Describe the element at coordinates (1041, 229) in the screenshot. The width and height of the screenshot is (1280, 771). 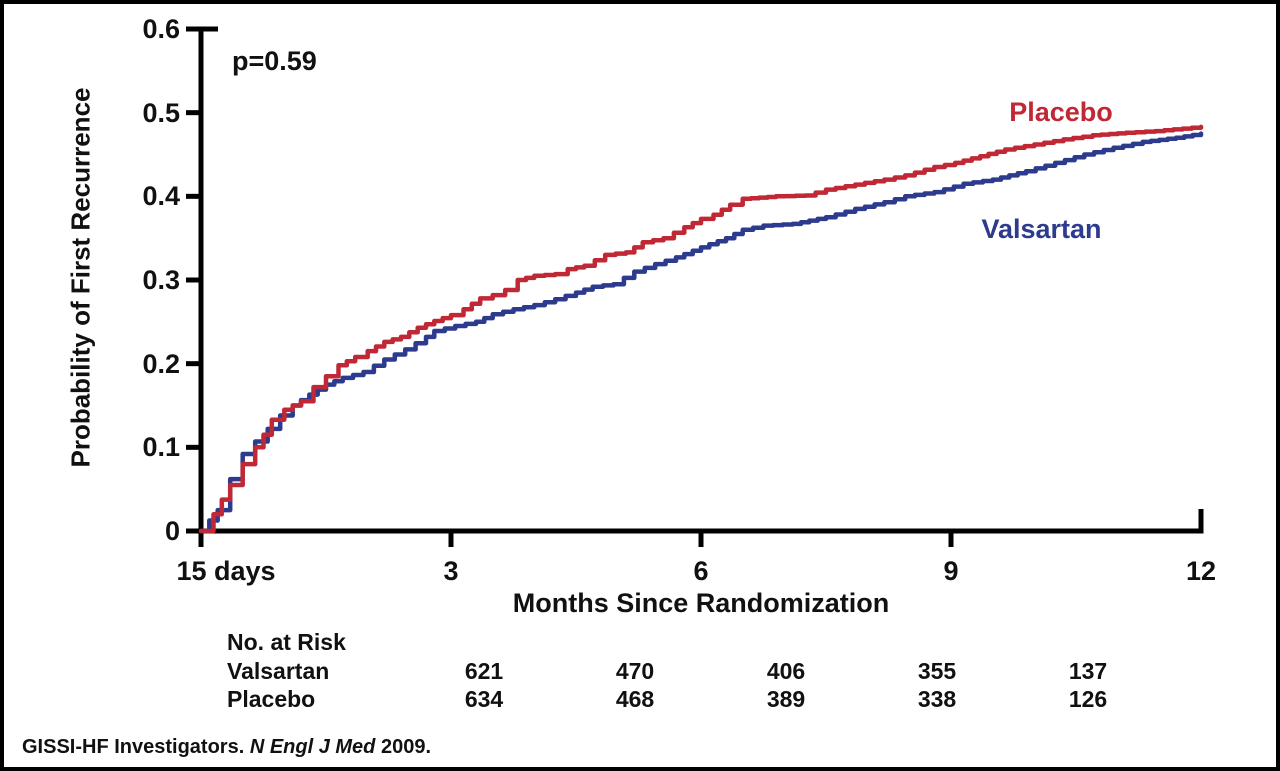
I see `series-label-valsartan: Valsartan` at that location.